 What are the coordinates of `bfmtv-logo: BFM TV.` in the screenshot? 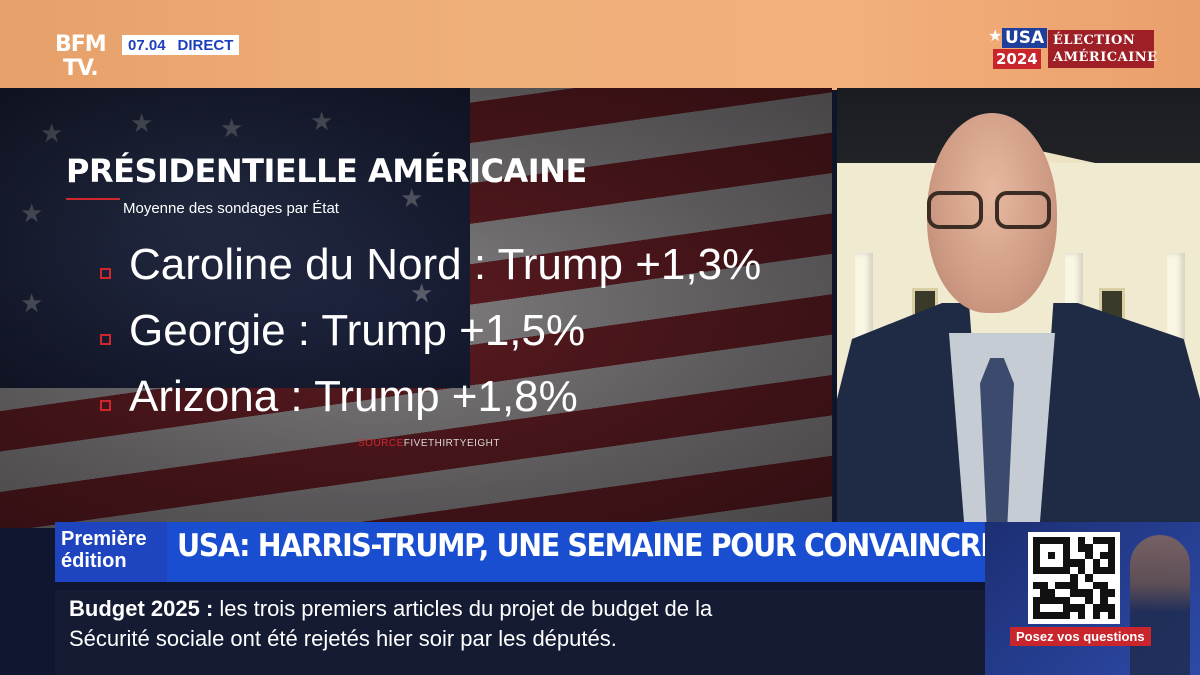 It's located at (86, 59).